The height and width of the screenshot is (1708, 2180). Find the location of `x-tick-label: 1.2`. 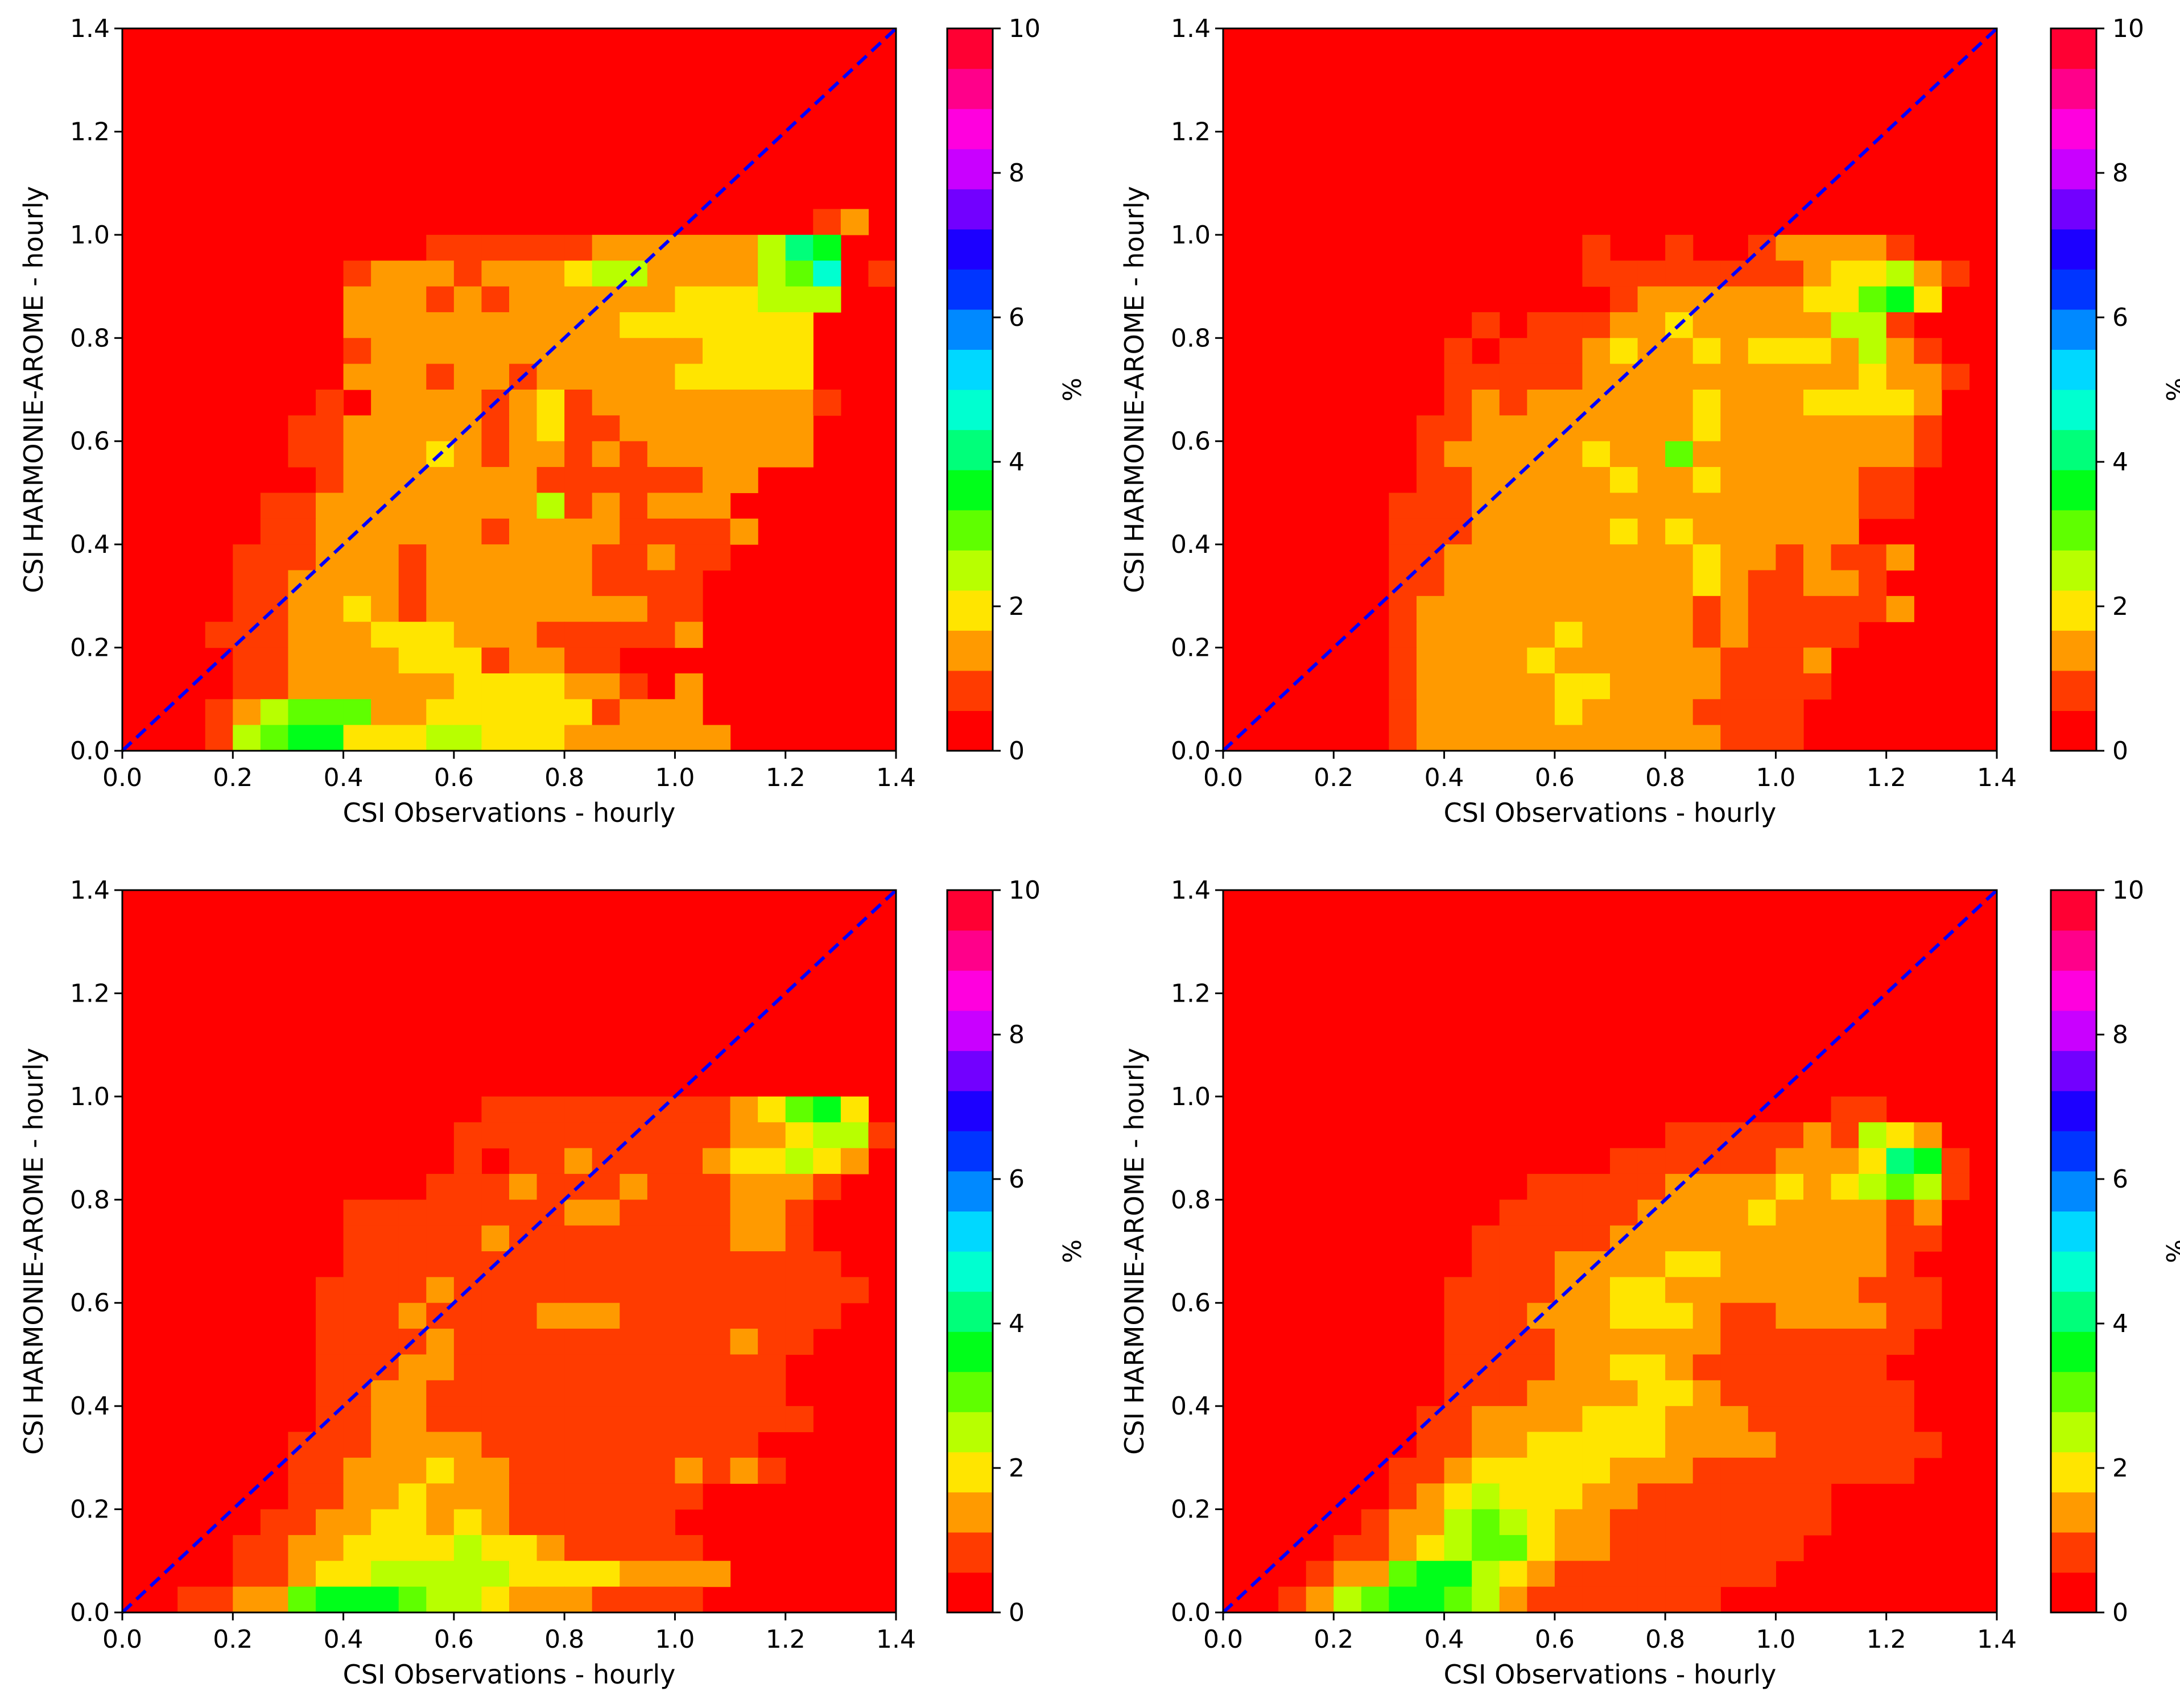

x-tick-label: 1.2 is located at coordinates (786, 777).